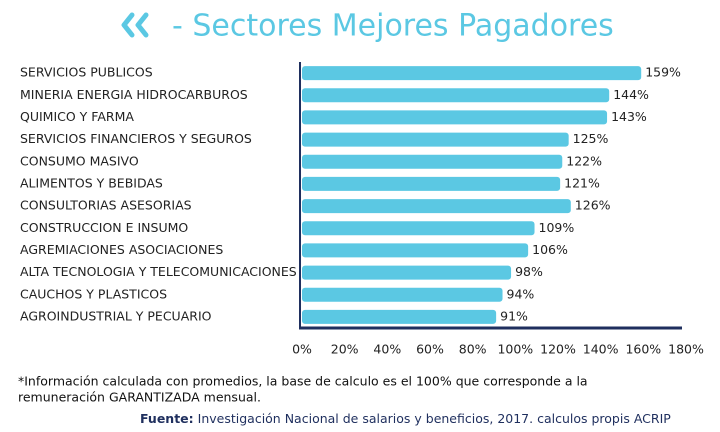 The width and height of the screenshot is (720, 432). I want to click on value-label: 94%, so click(521, 293).